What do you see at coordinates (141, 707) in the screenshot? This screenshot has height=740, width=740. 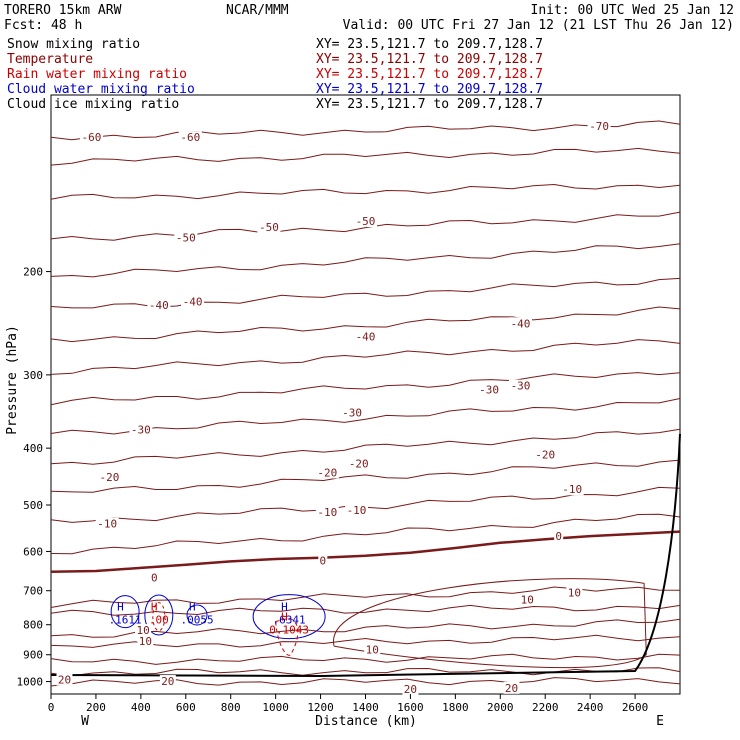 I see `x-tick-label: 400` at bounding box center [141, 707].